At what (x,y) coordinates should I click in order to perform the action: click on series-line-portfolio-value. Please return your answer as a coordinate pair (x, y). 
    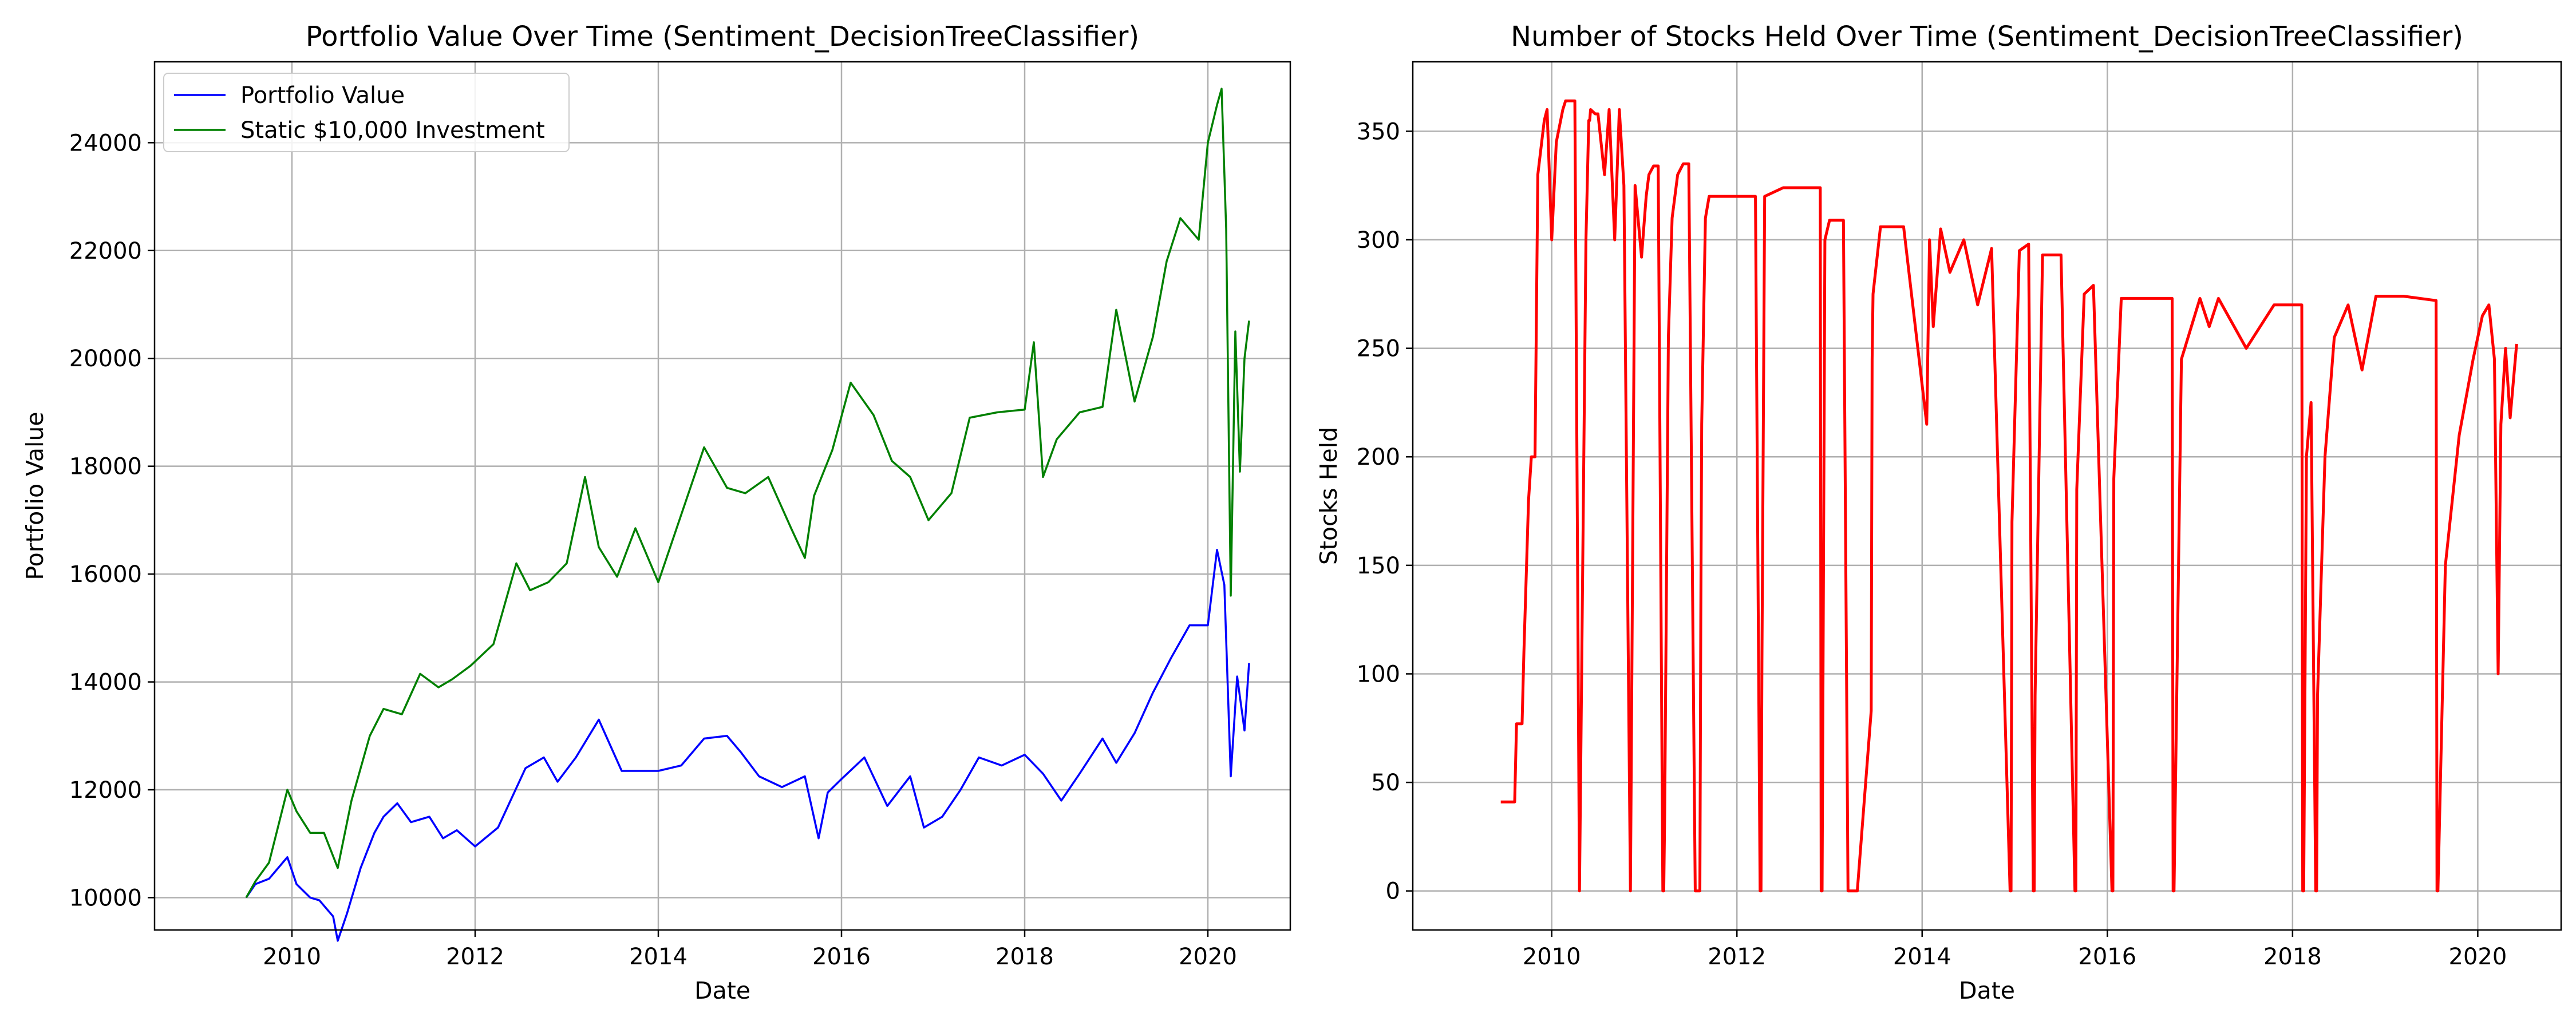
    Looking at the image, I should click on (747, 745).